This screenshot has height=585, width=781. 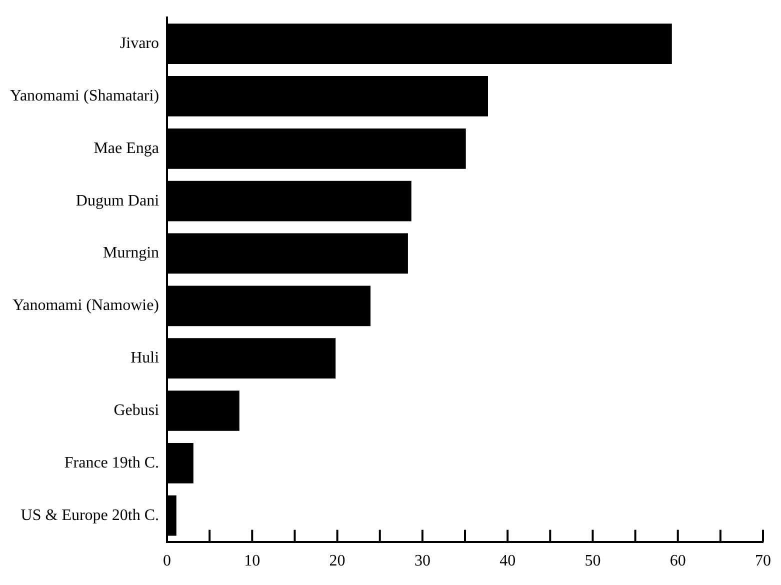 What do you see at coordinates (422, 561) in the screenshot?
I see `x-tick-label: 30` at bounding box center [422, 561].